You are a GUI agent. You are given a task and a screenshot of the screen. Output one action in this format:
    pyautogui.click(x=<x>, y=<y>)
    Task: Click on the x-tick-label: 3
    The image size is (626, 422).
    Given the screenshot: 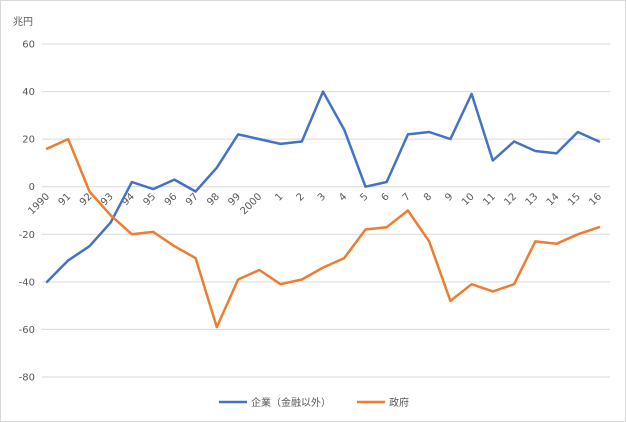 What is the action you would take?
    pyautogui.click(x=322, y=197)
    